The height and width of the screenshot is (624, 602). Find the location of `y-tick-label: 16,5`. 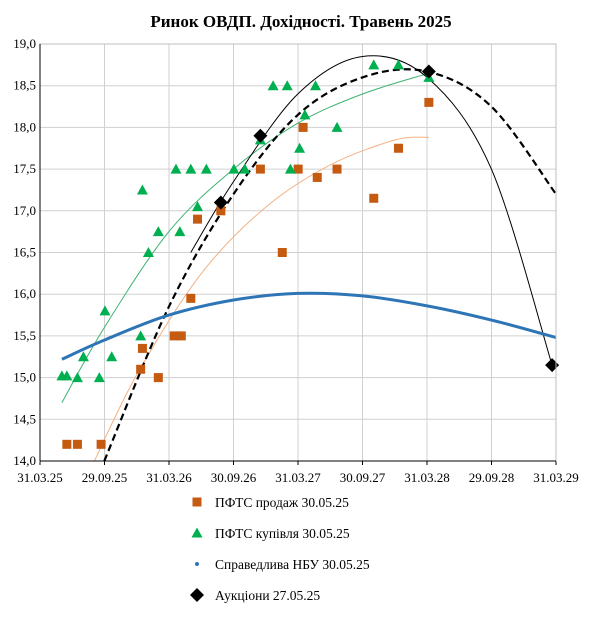

y-tick-label: 16,5 is located at coordinates (24, 252).